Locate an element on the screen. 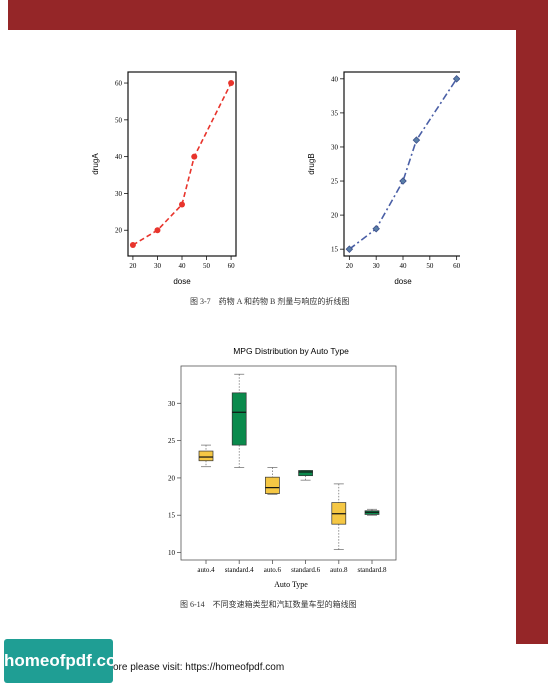 The image size is (548, 684). y-tick-label: 60 is located at coordinates (119, 84).